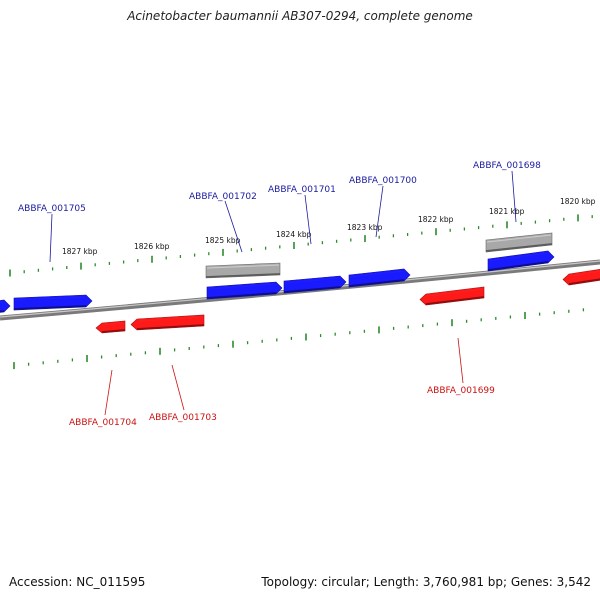 The image size is (600, 600). Describe the element at coordinates (365, 227) in the screenshot. I see `kbp-label: 1823 kbp` at that location.